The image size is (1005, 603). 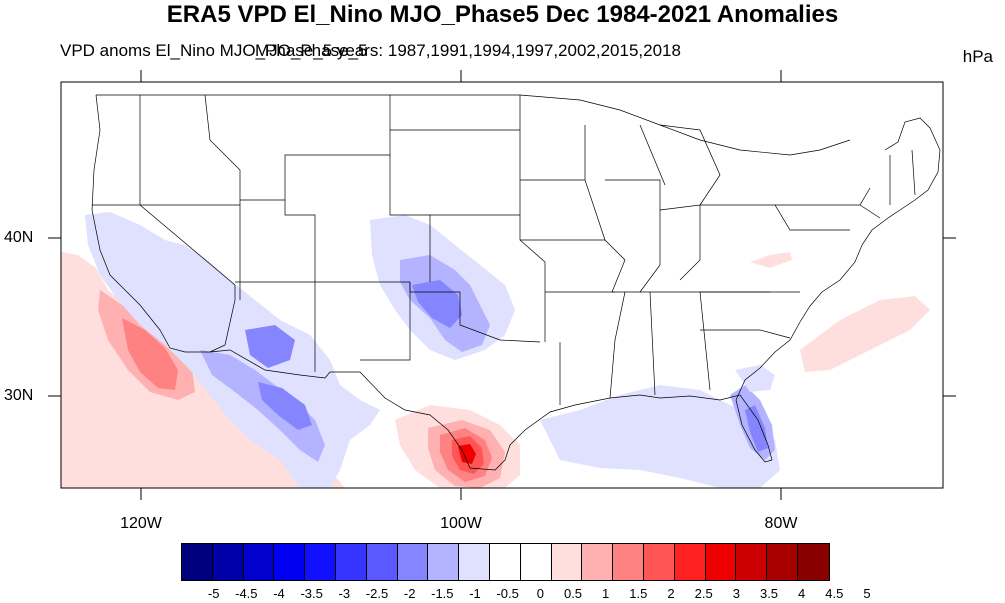 I want to click on colorbar-tick-label: 0.5, so click(x=573, y=593).